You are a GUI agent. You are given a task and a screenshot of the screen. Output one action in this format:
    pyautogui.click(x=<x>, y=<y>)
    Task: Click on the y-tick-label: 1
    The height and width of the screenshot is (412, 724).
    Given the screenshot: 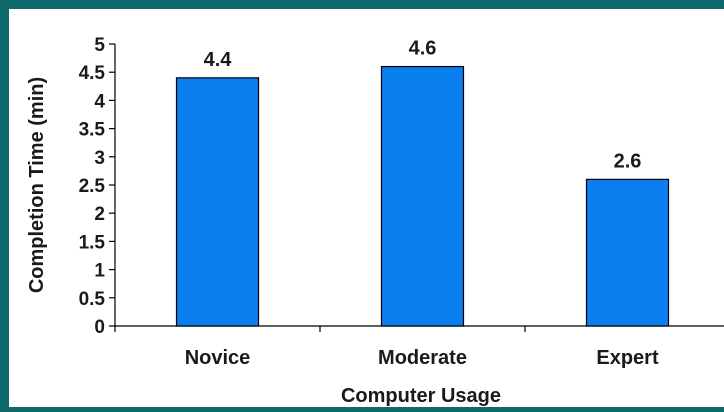 What is the action you would take?
    pyautogui.click(x=99, y=271)
    